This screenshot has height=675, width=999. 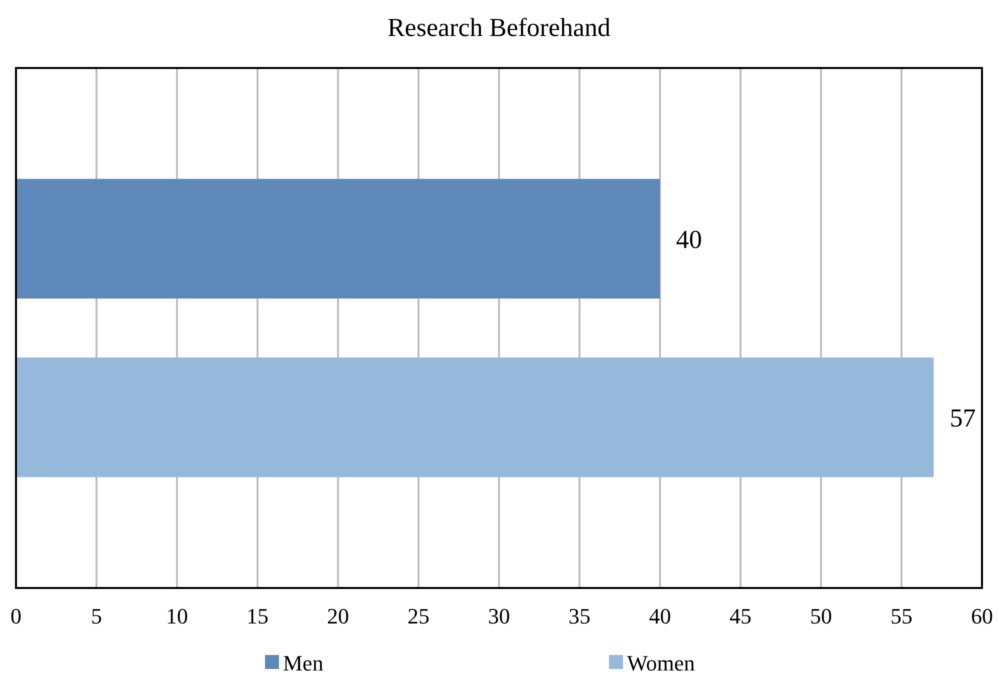 I want to click on legend-label: Women, so click(x=661, y=662).